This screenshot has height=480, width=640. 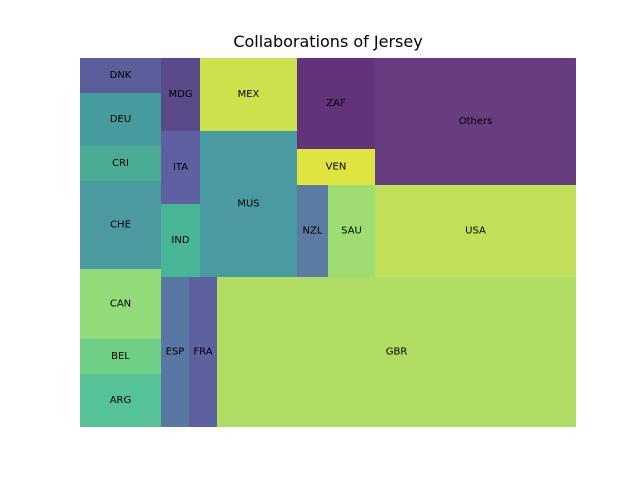 I want to click on treemap-label-ind: IND, so click(x=180, y=240).